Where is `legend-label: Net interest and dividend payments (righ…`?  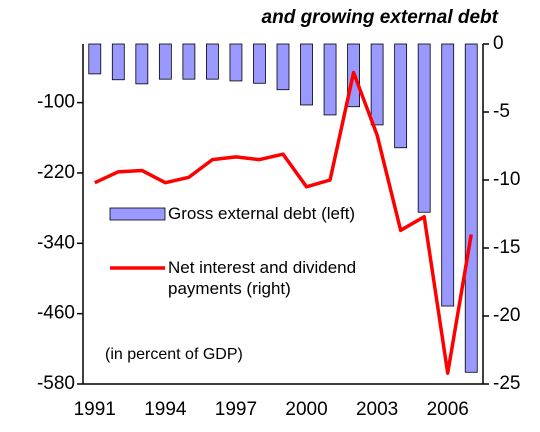
legend-label: Net interest and dividend payments (righ… is located at coordinates (262, 278).